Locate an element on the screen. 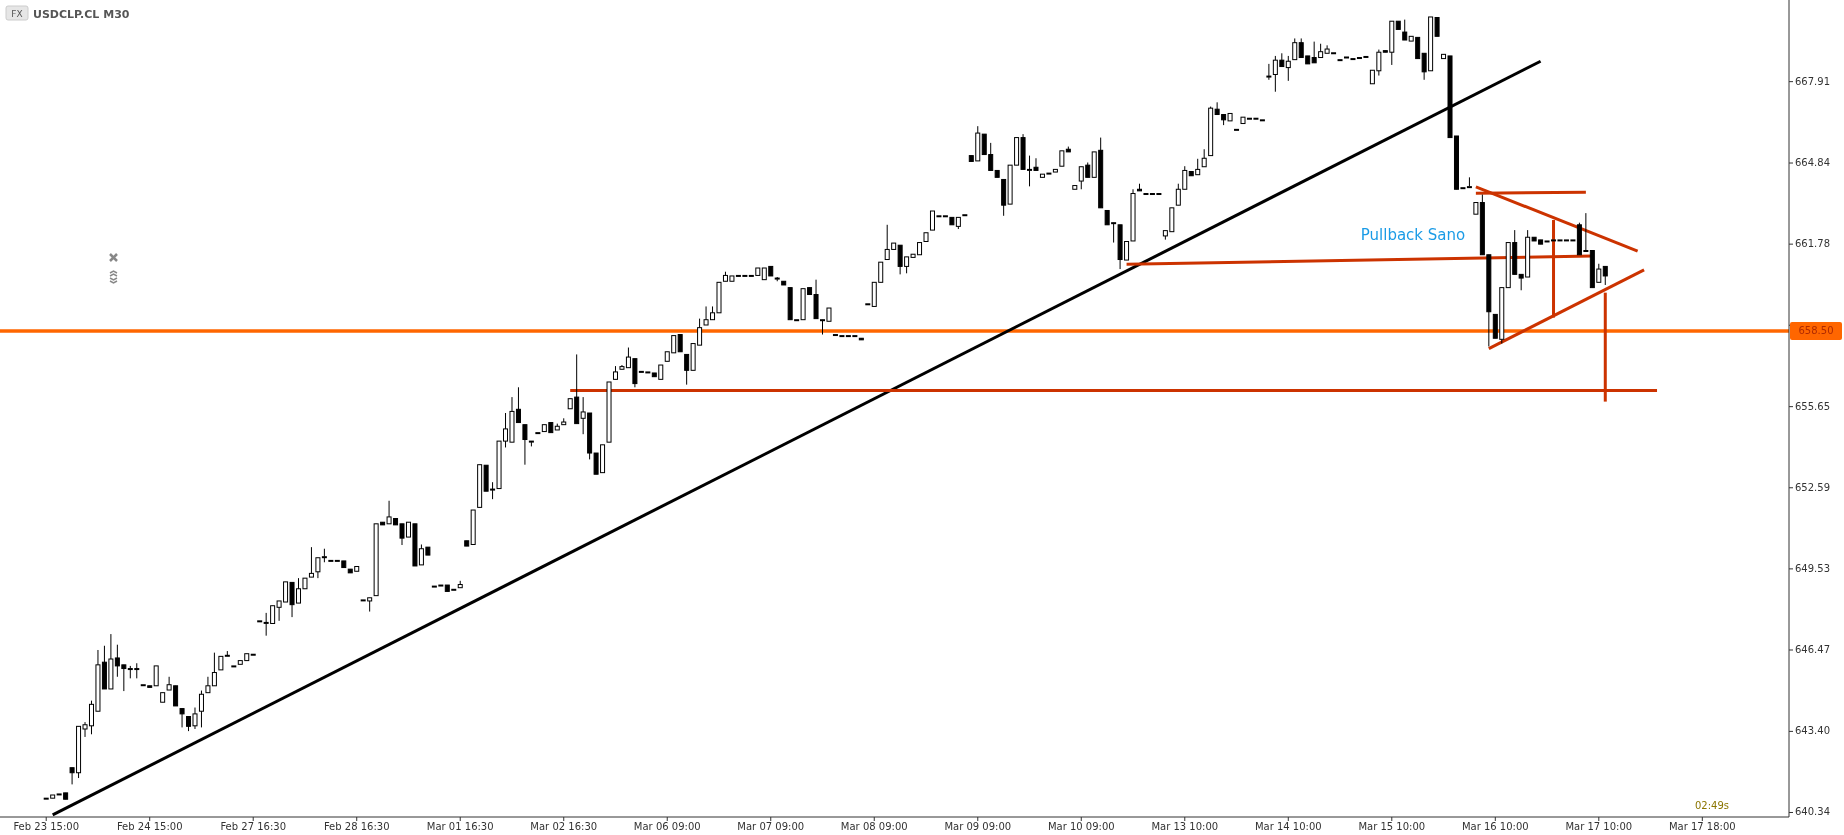 This screenshot has width=1844, height=835. y-tick-label: 661.78 is located at coordinates (1812, 244).